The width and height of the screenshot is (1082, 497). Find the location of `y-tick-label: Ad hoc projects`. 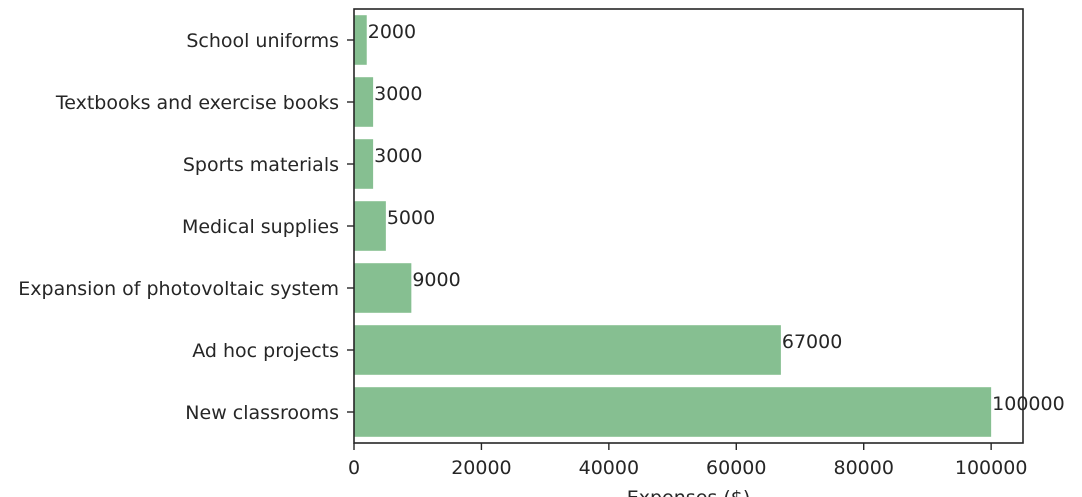

y-tick-label: Ad hoc projects is located at coordinates (265, 351).